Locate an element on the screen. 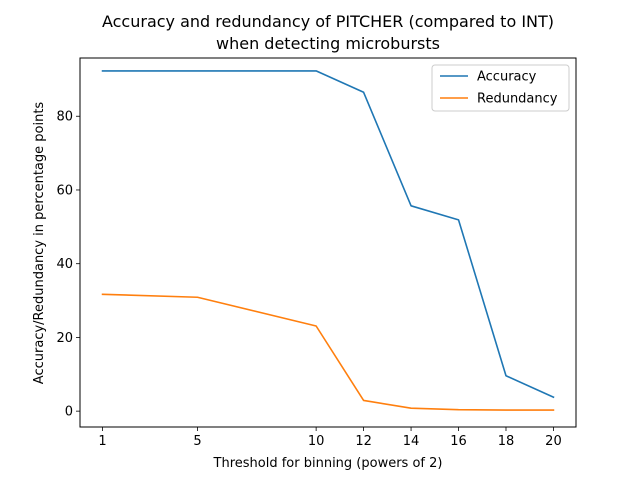  x-tick-label: 10 is located at coordinates (316, 441).